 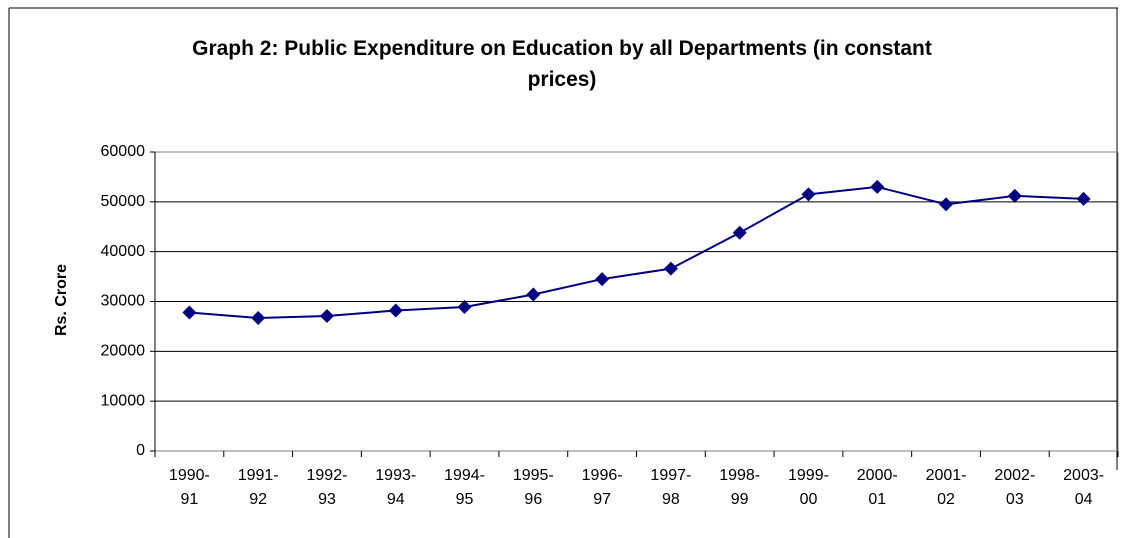 What do you see at coordinates (123, 251) in the screenshot?
I see `y-tick-label: 40000` at bounding box center [123, 251].